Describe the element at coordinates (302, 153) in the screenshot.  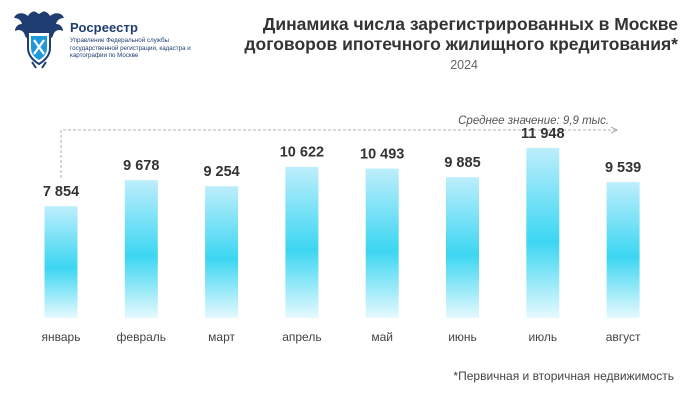
I see `value-label: 10 622` at that location.